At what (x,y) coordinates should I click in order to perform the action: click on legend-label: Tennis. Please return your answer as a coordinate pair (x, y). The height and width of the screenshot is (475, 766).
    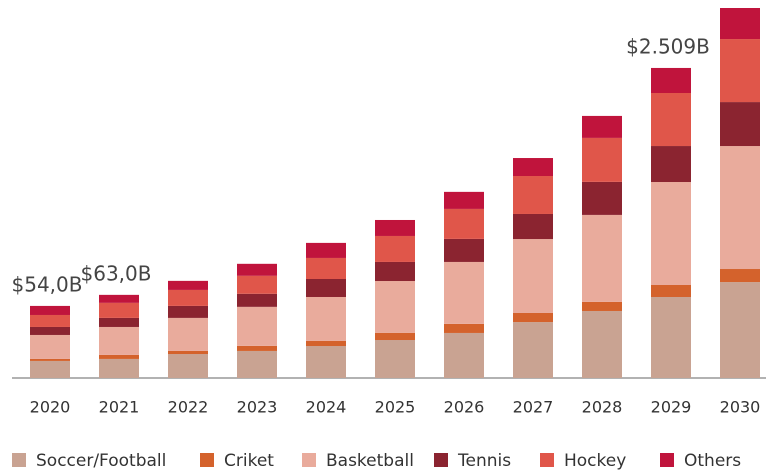
    Looking at the image, I should click on (484, 461).